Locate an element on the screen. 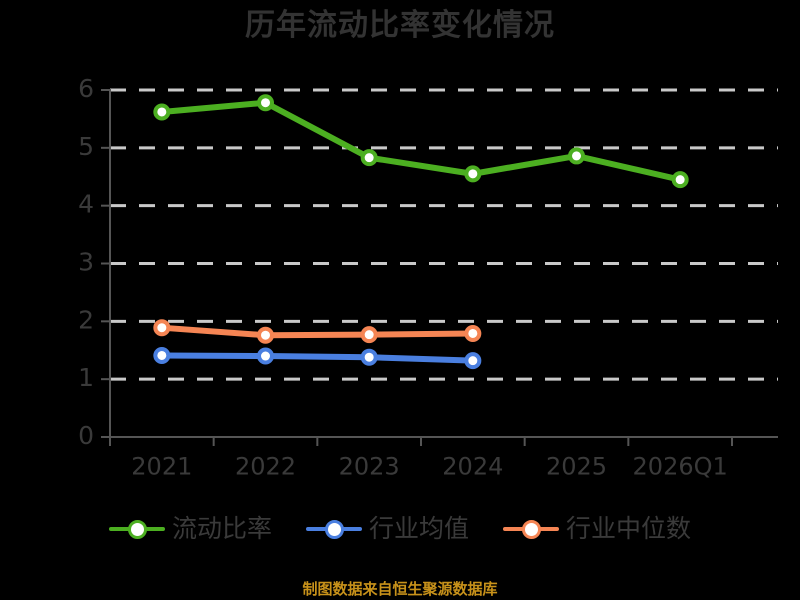  chart-title: 历年流动比率变化情况 is located at coordinates (400, 25).